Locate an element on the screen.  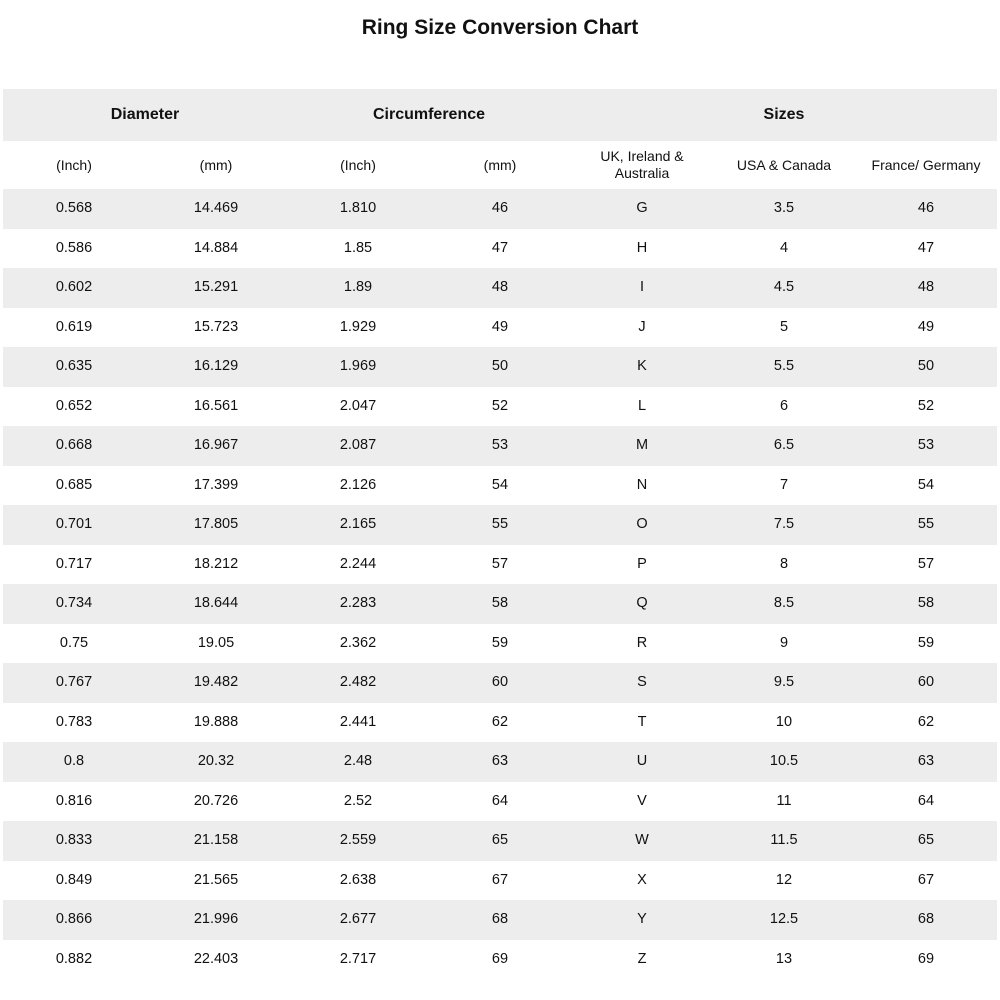
cell-circumference-mm: 52 is located at coordinates (500, 405).